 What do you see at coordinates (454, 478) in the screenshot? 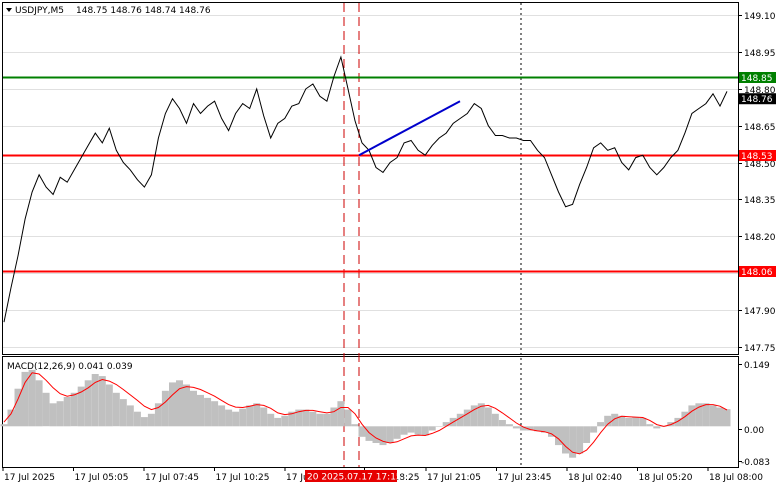
I see `time-tick-label: 17 Jul 21:05` at bounding box center [454, 478].